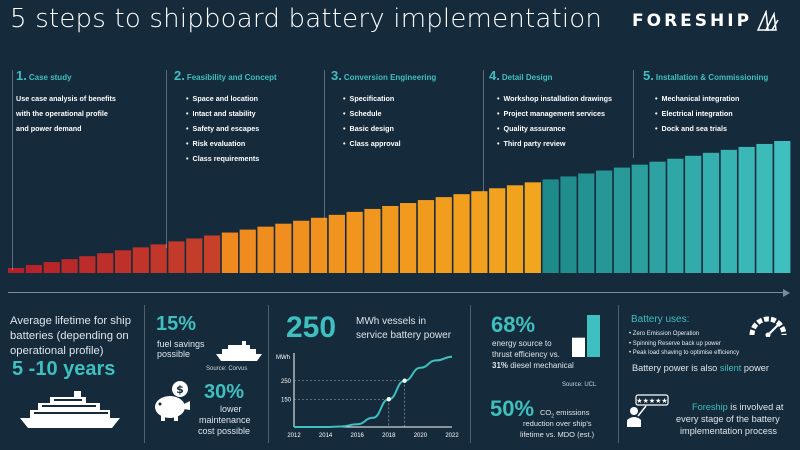 The width and height of the screenshot is (800, 450). What do you see at coordinates (231, 98) in the screenshot?
I see `list-item: Space and location` at bounding box center [231, 98].